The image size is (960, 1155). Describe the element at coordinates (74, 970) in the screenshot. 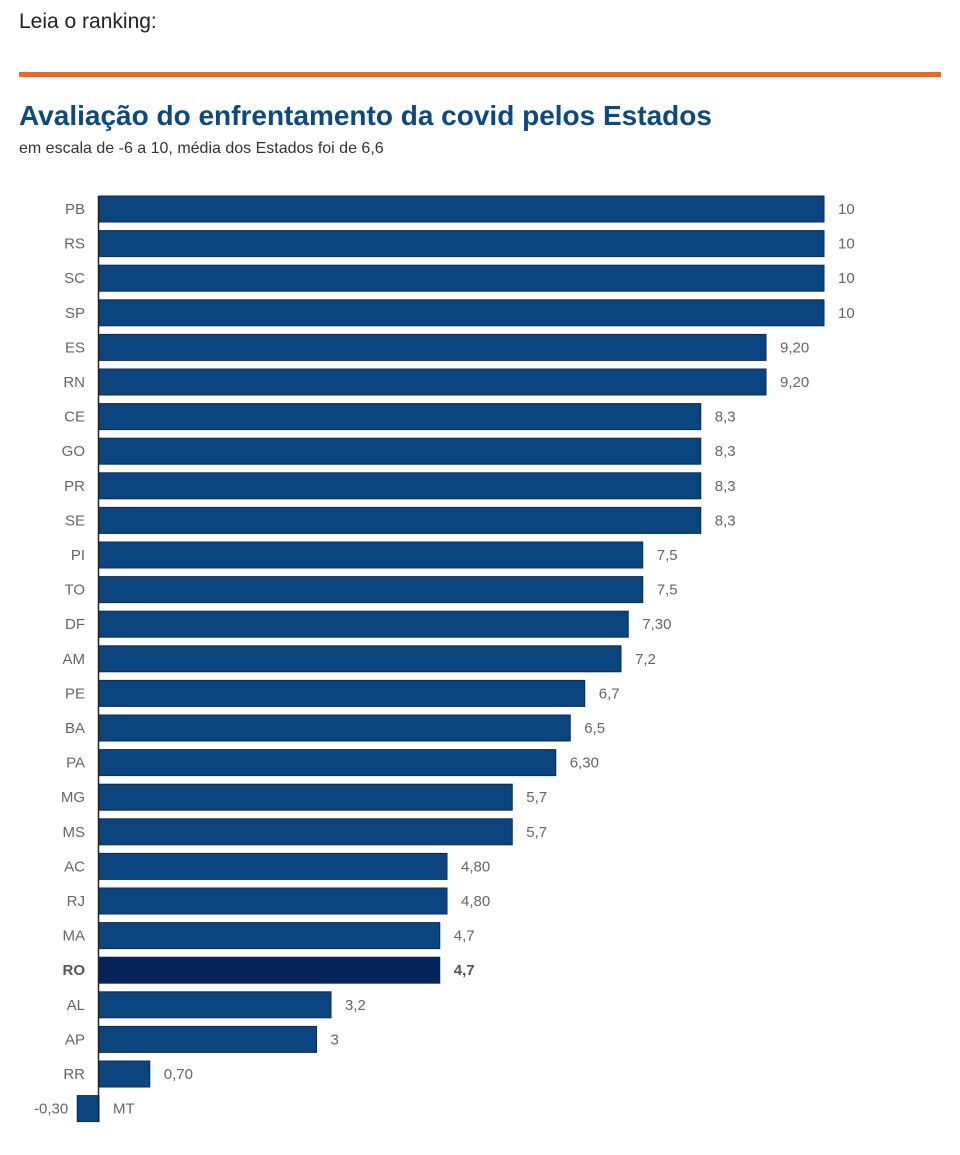

I see `category-label-ro: RO` at that location.